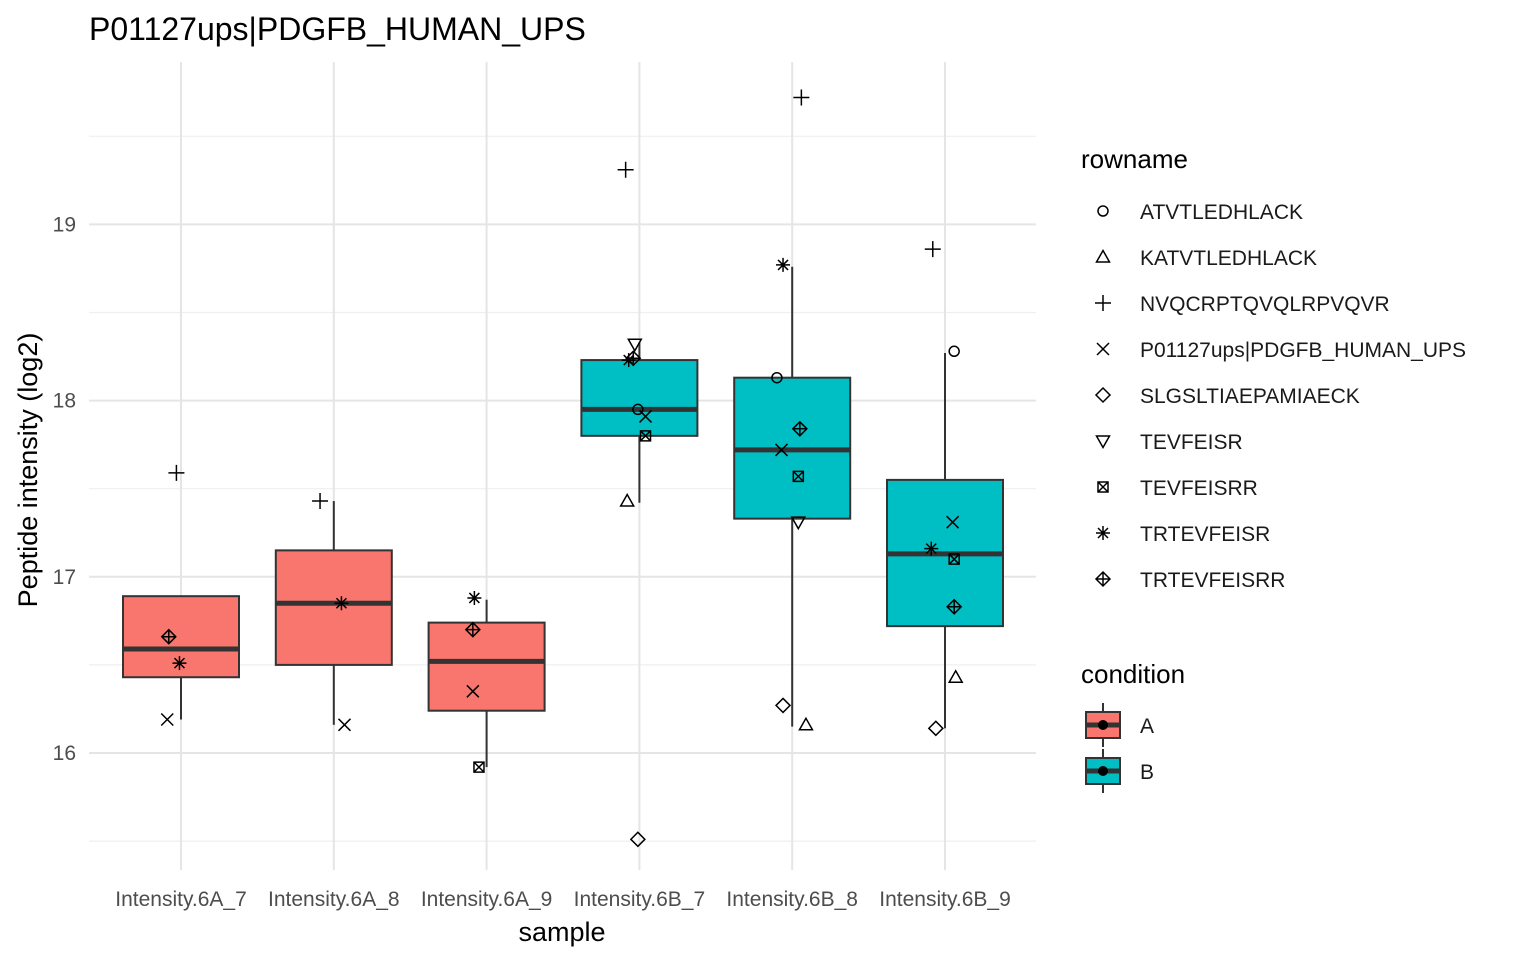 This screenshot has height=960, width=1536. Describe the element at coordinates (1212, 580) in the screenshot. I see `legend-label: TRTEVFEISRR` at that location.